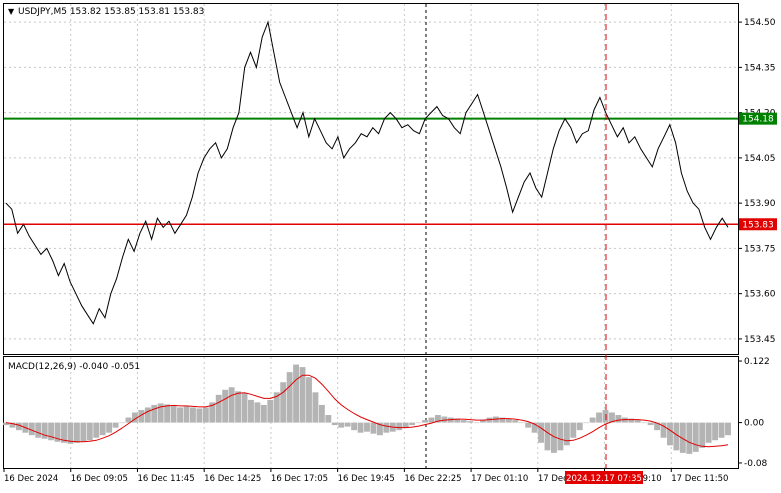  What do you see at coordinates (564, 479) in the screenshot?
I see `time-tick-label: 17 Dec 03:5` at bounding box center [564, 479].